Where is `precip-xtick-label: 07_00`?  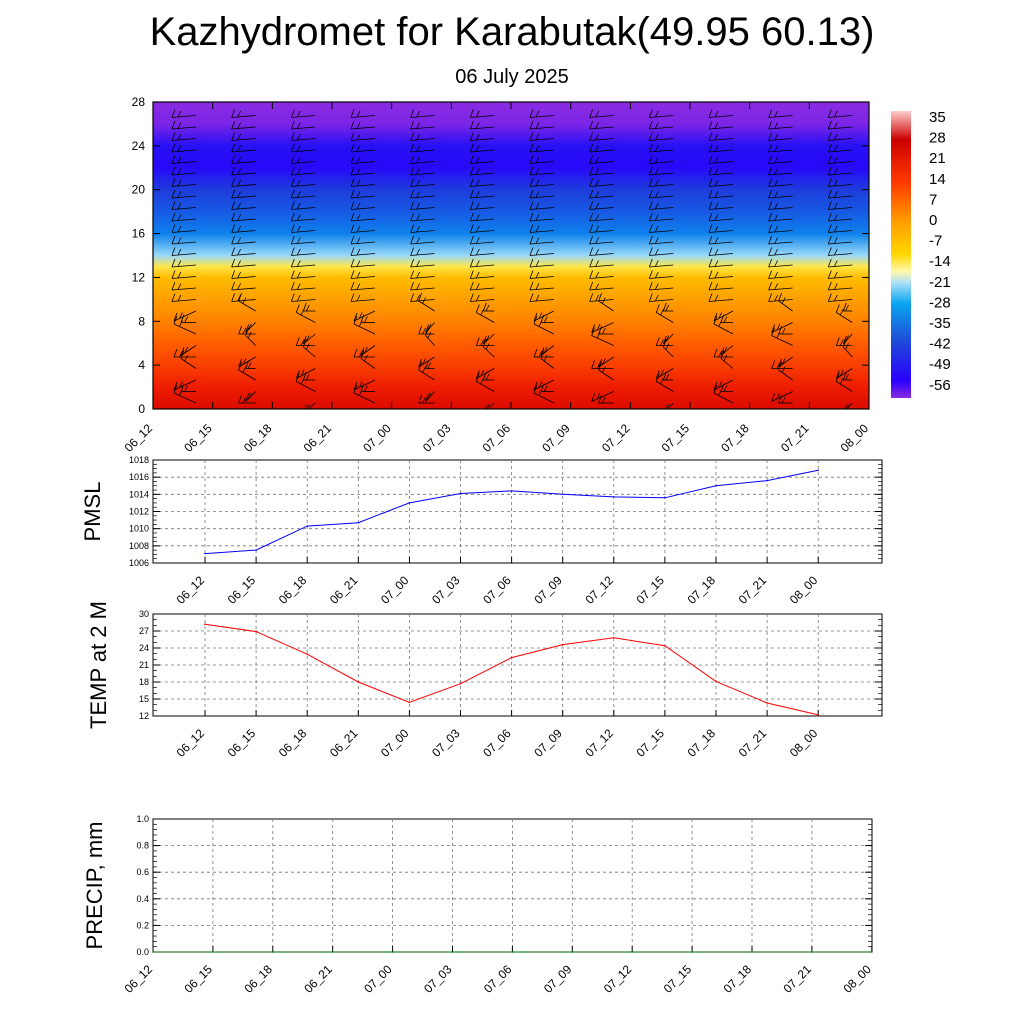 precip-xtick-label: 07_00 is located at coordinates (378, 979).